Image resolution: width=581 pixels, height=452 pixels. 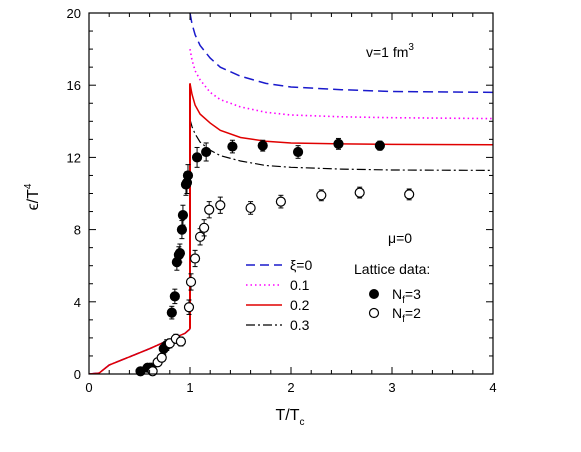 What do you see at coordinates (338, 295) in the screenshot?
I see `legend: ξ=0 0.1 0.2 0.3 Lattice data: Nf=3 Nf=2` at bounding box center [338, 295].